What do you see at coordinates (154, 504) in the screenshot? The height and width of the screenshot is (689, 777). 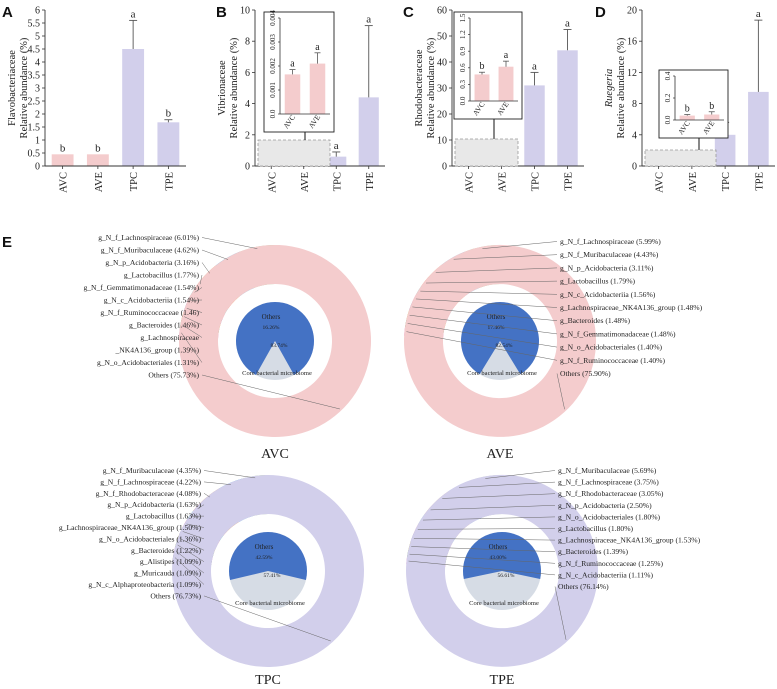 I see `taxon-label: g_N_p_Acidobacteria (1.63%)` at bounding box center [154, 504].